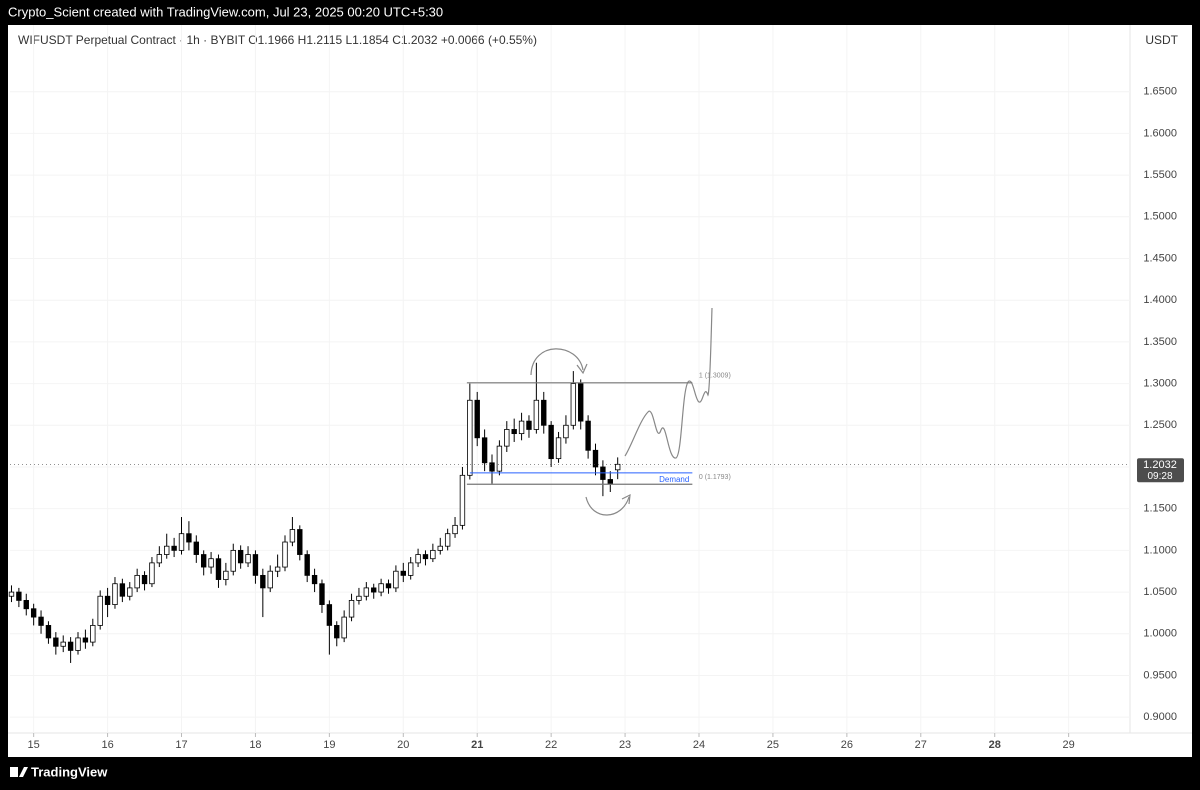 Image resolution: width=1200 pixels, height=790 pixels. Describe the element at coordinates (1160, 175) in the screenshot. I see `y-tick-label: 1.5500` at that location.